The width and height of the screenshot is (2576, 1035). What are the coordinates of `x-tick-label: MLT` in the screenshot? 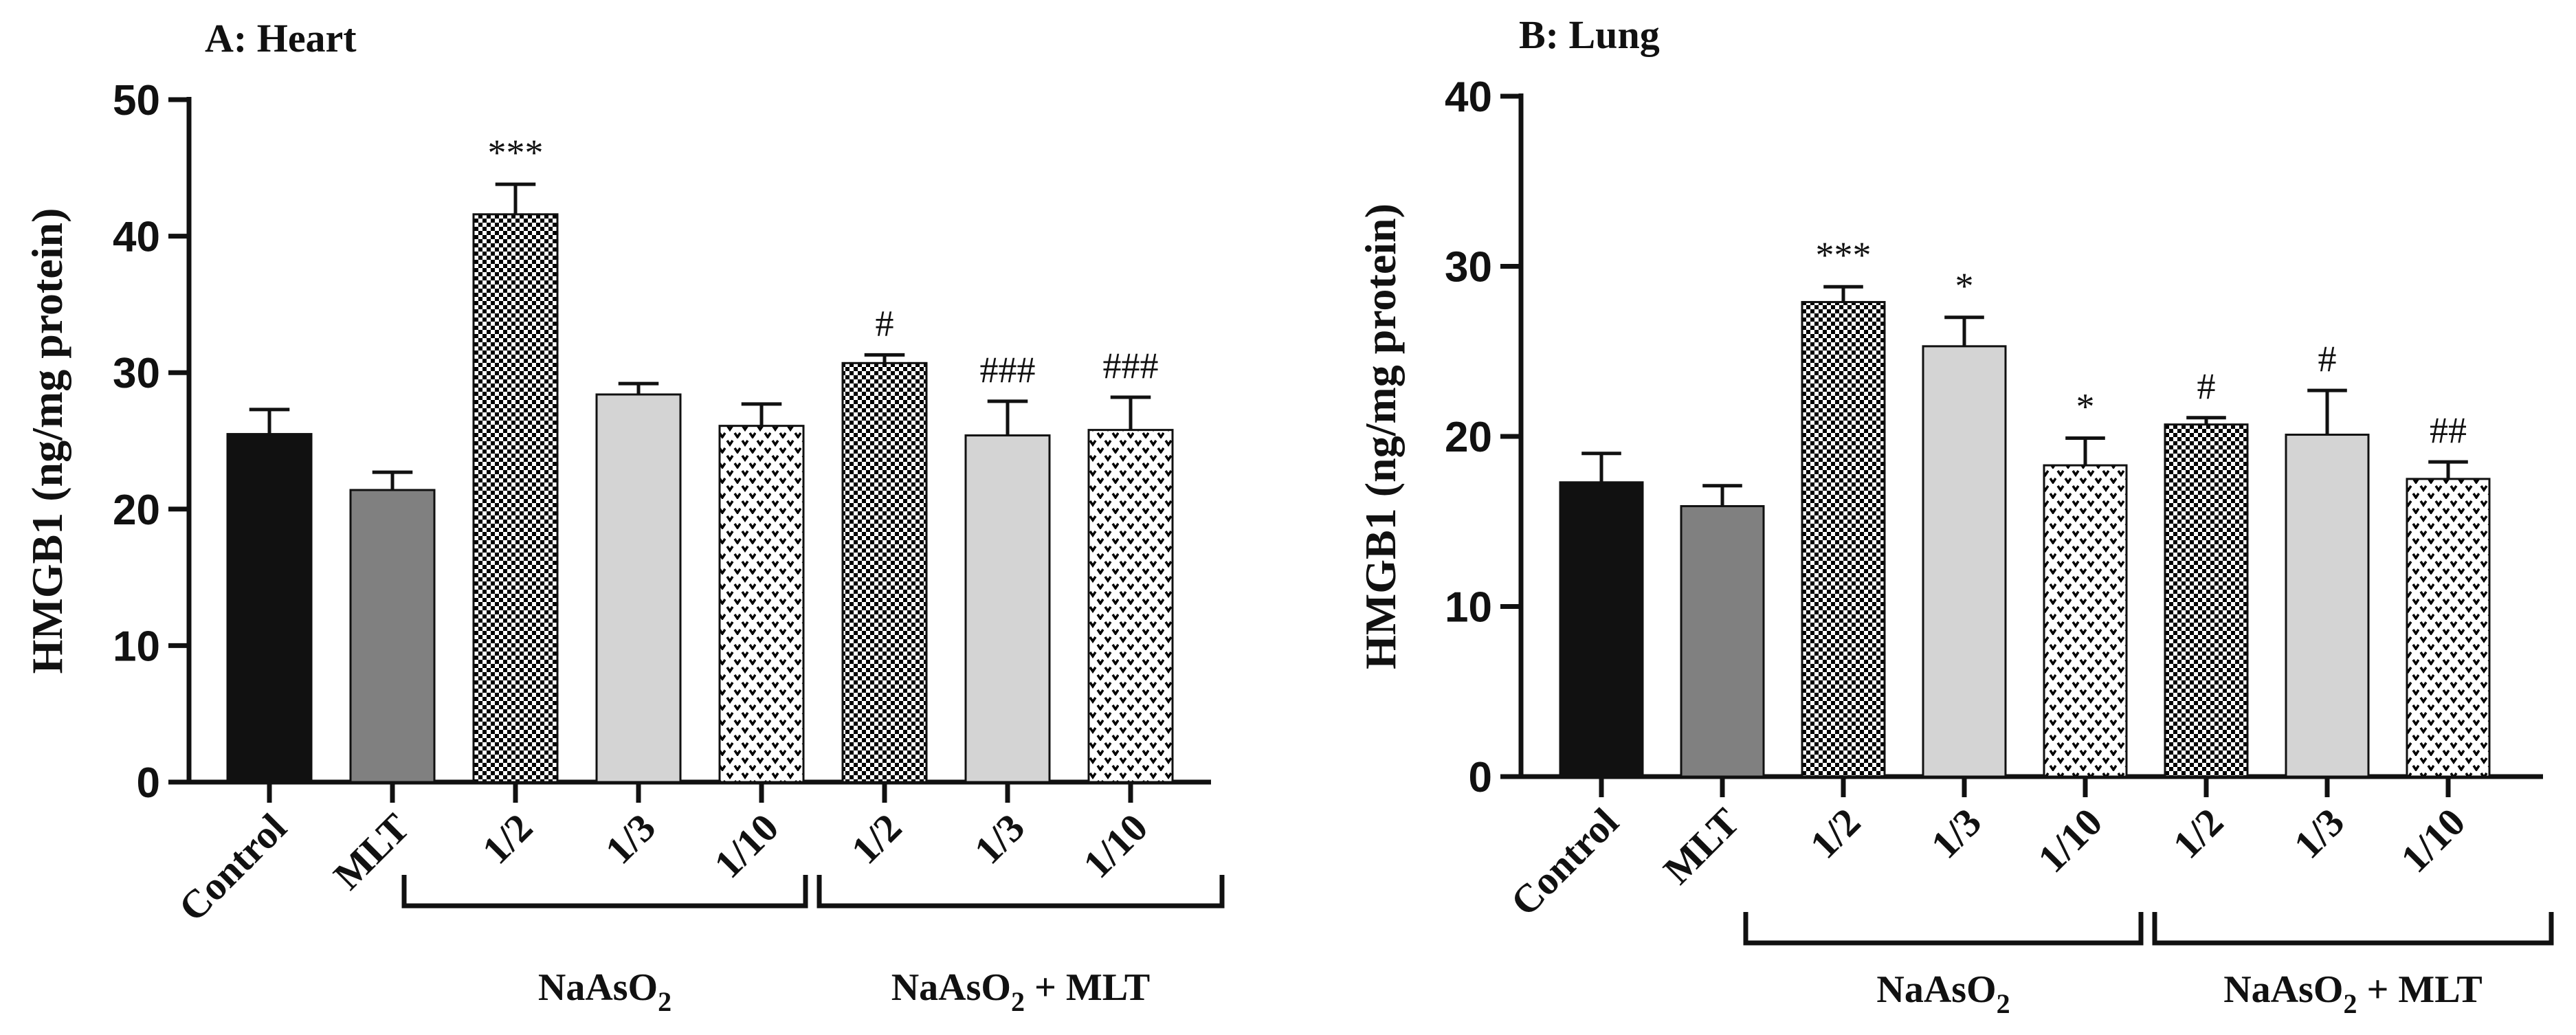 It's located at (1701, 846).